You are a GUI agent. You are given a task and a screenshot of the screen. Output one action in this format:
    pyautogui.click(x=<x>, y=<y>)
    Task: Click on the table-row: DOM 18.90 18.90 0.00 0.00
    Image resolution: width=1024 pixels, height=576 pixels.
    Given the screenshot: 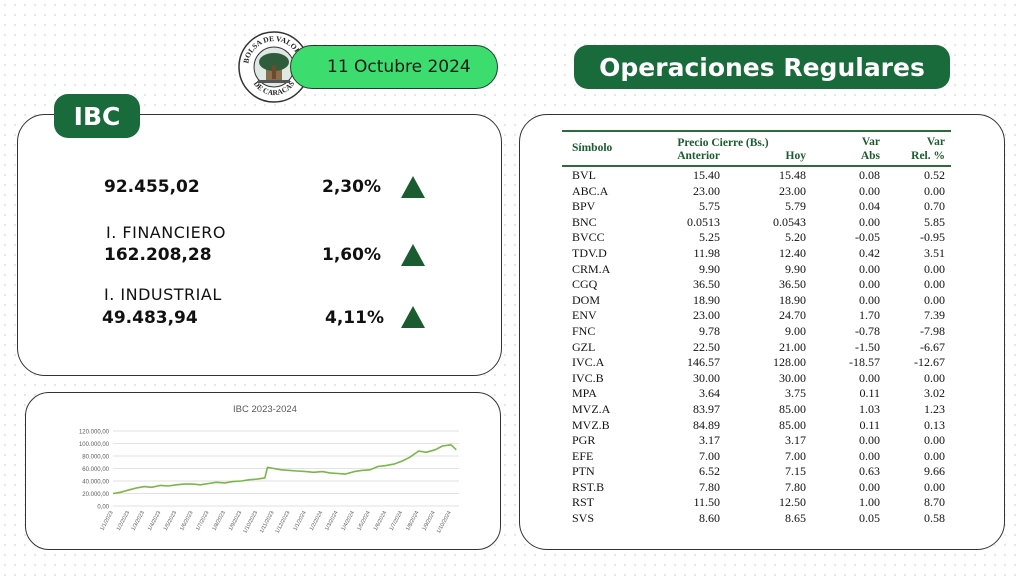 What is the action you would take?
    pyautogui.click(x=756, y=301)
    